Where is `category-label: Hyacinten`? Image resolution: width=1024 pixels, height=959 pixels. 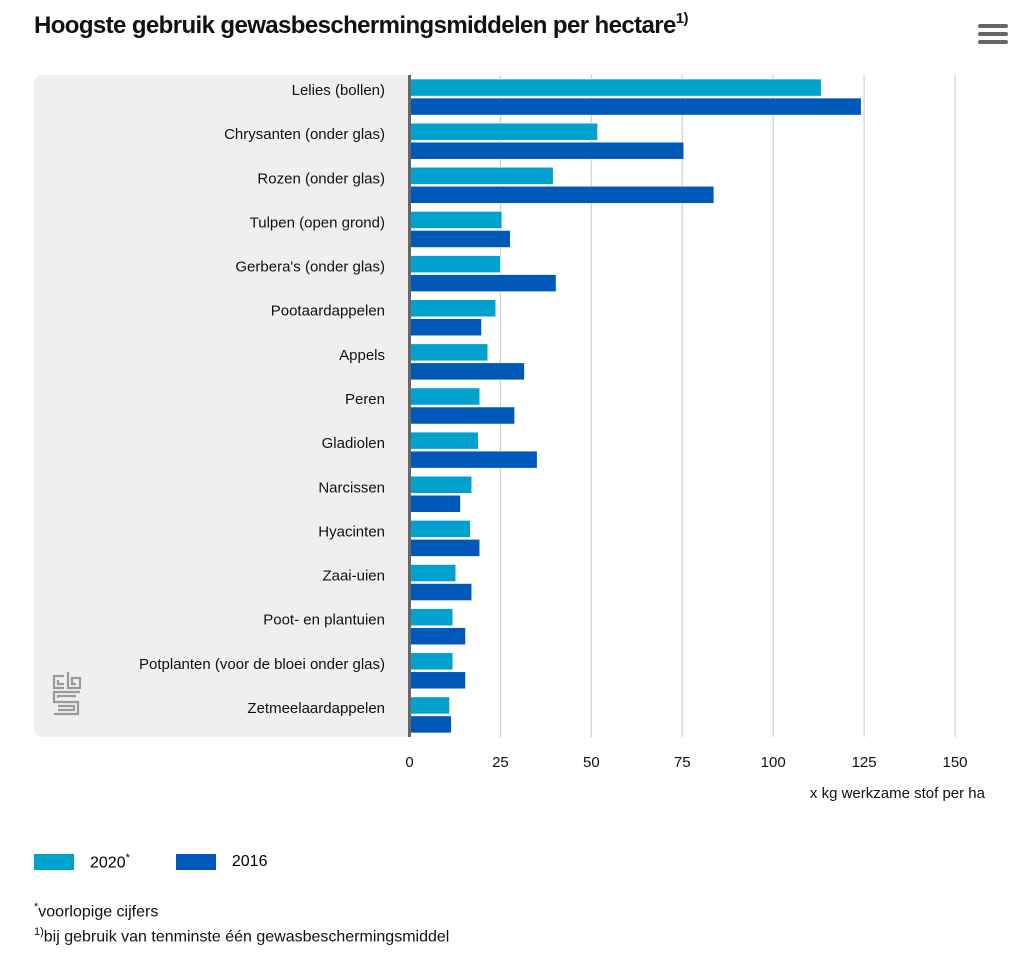 category-label: Hyacinten is located at coordinates (351, 531).